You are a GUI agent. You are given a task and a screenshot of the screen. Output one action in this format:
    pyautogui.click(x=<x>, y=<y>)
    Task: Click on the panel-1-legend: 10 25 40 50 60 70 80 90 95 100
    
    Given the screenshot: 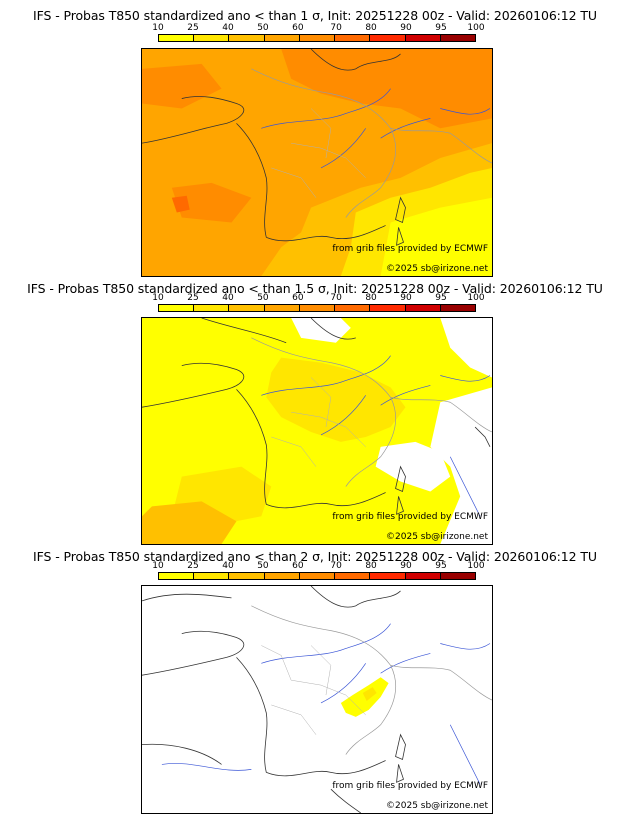 What is the action you would take?
    pyautogui.click(x=318, y=32)
    